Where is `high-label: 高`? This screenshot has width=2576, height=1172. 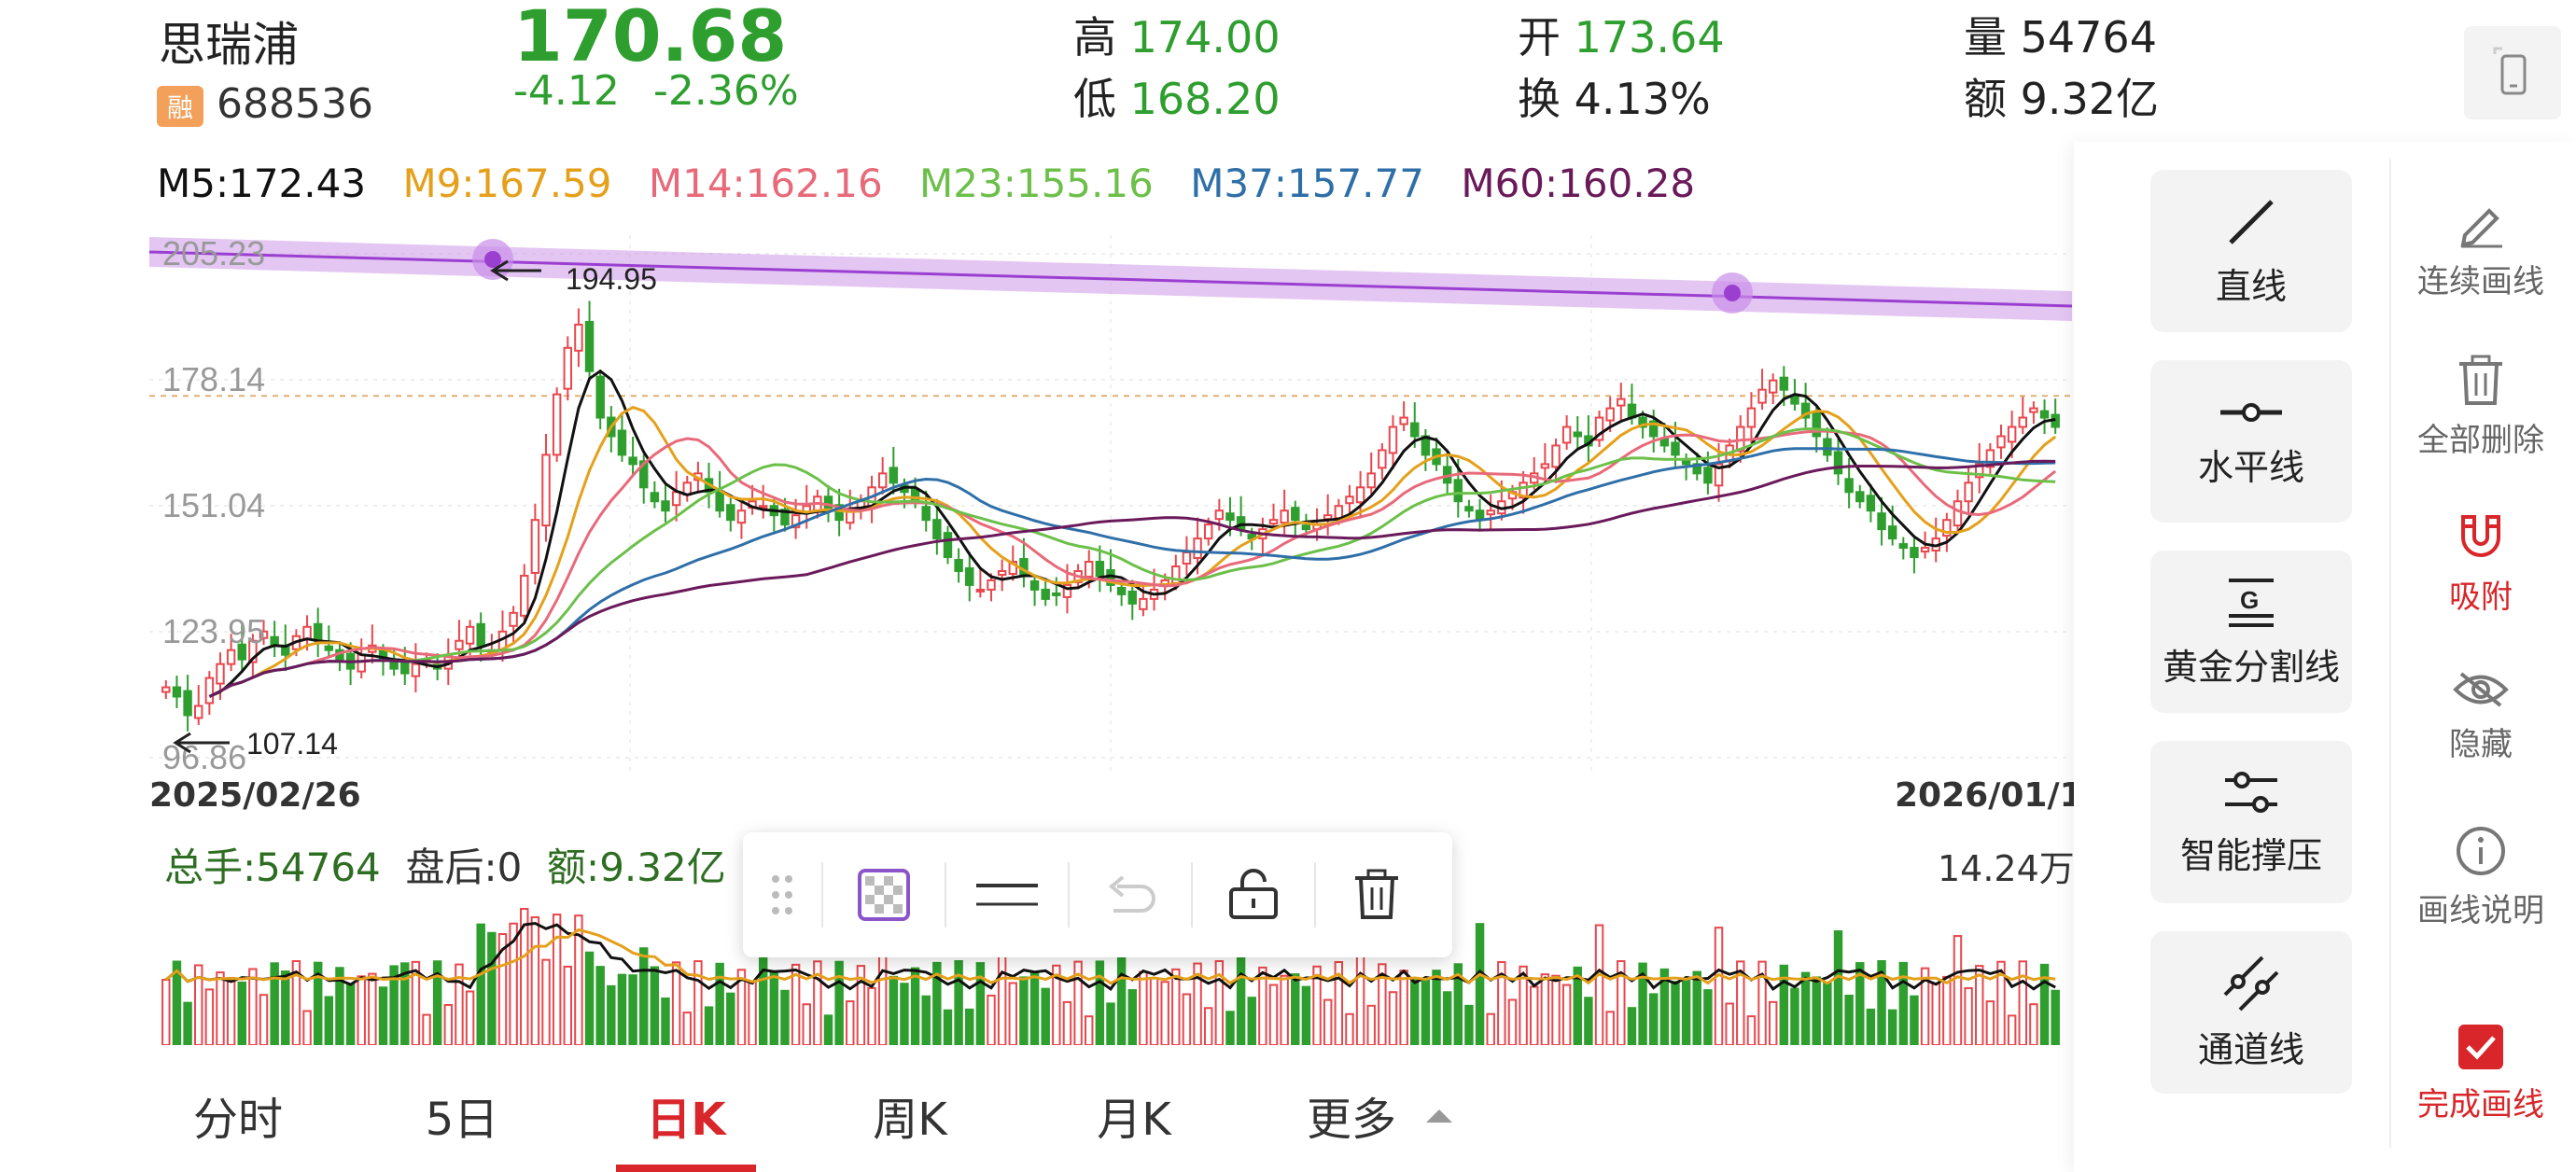 high-label: 高 is located at coordinates (1094, 37).